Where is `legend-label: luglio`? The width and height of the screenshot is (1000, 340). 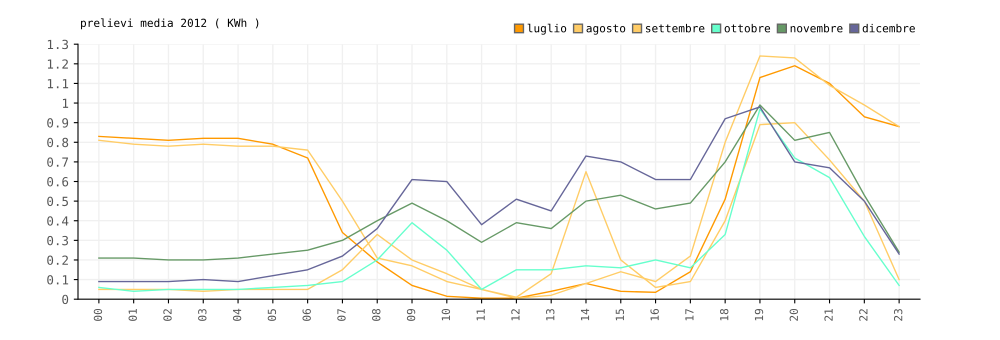 legend-label: luglio is located at coordinates (547, 29).